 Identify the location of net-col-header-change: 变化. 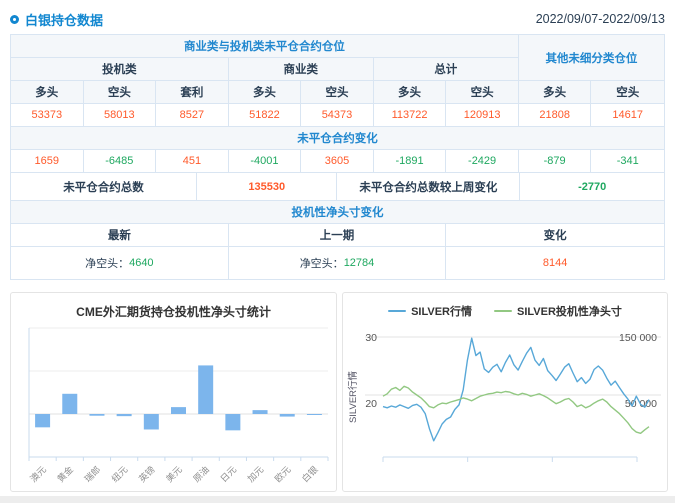
(555, 235).